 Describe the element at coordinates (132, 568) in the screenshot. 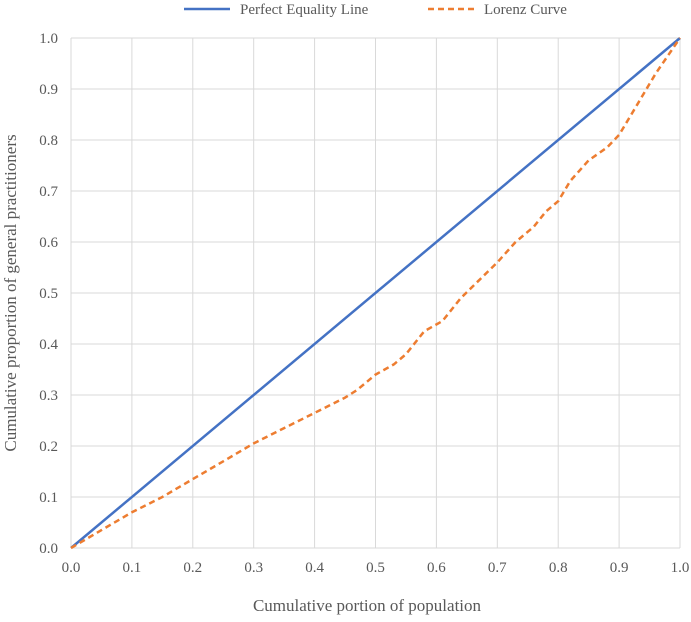

I see `x-tick-label: 0.1` at that location.